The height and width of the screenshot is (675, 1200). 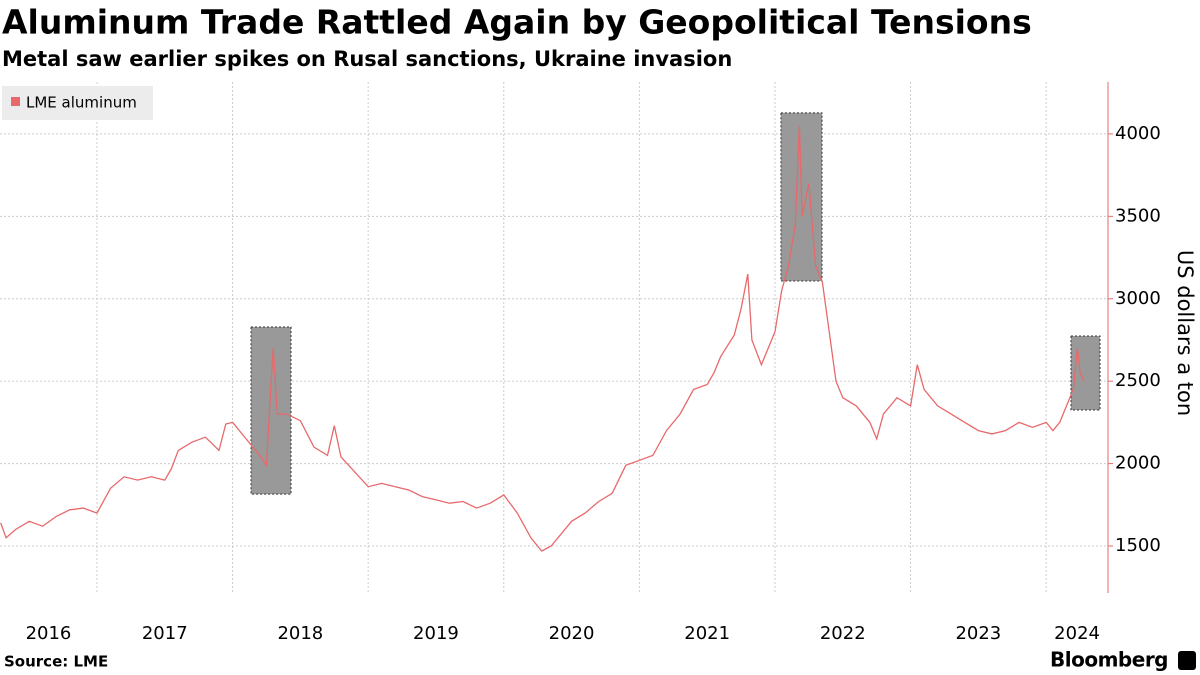 I want to click on y-tick-label: 4000, so click(x=1138, y=133).